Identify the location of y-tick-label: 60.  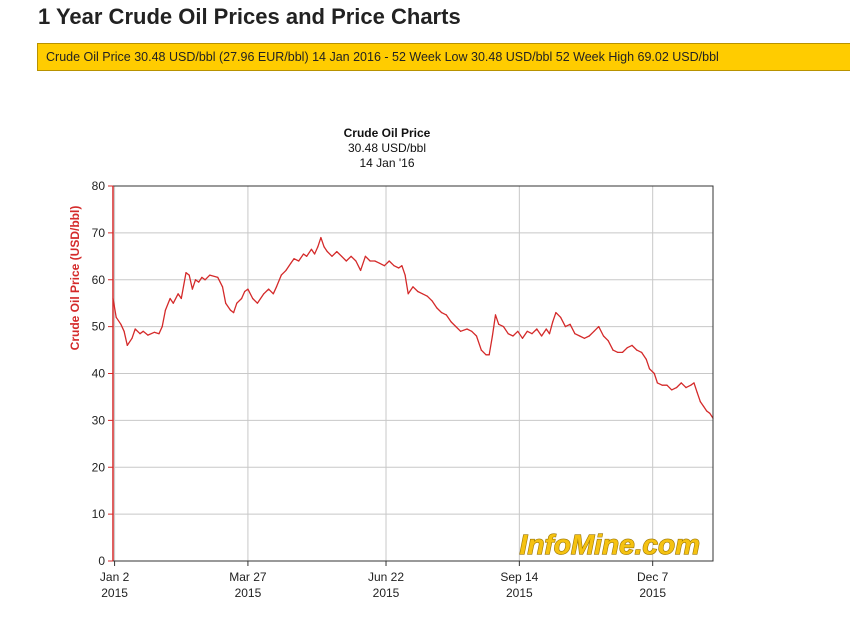
(99, 280).